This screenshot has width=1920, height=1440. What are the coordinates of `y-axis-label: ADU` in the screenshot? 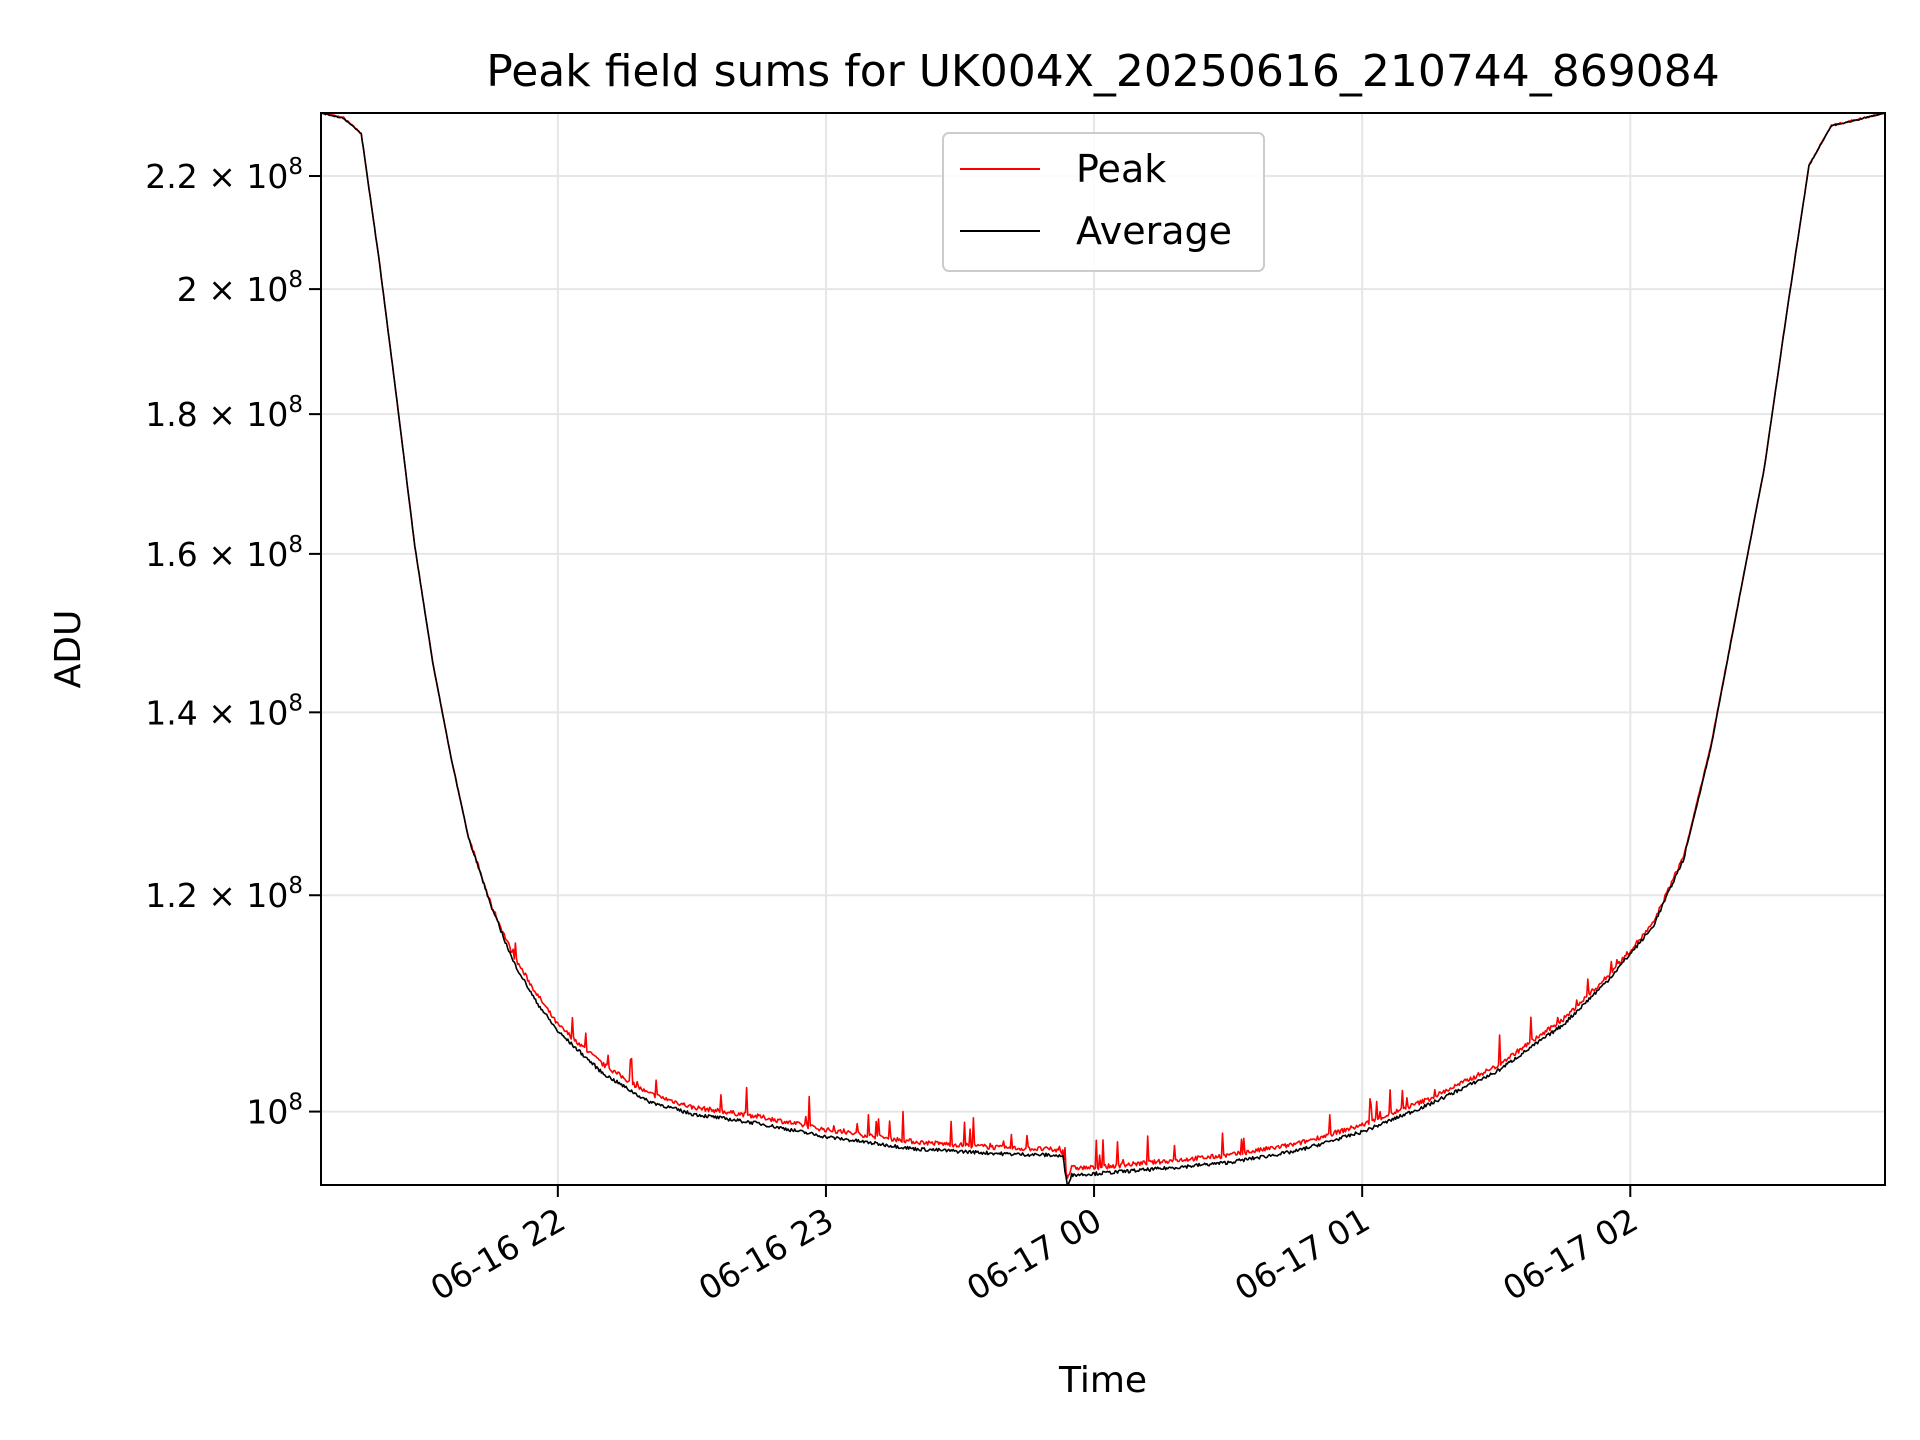 It's located at (68, 649).